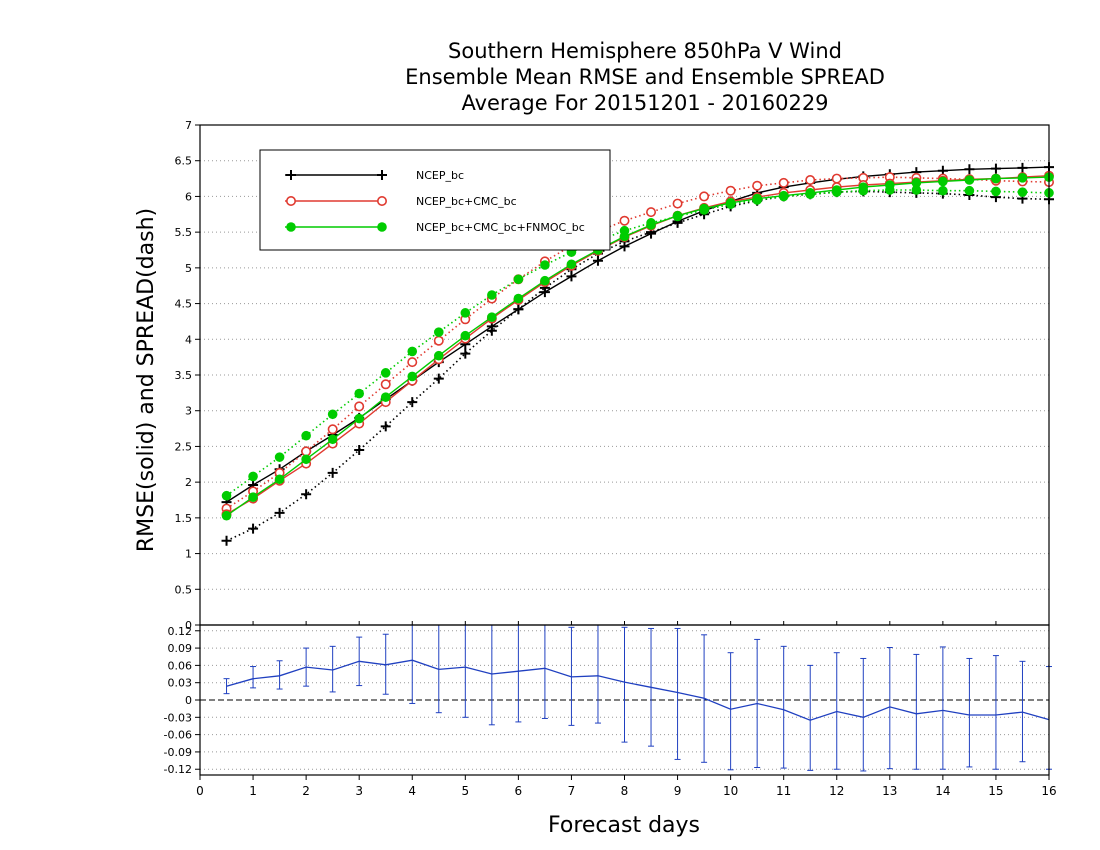 This screenshot has width=1100, height=850. Describe the element at coordinates (188, 554) in the screenshot. I see `y-tick-label: 1` at that location.